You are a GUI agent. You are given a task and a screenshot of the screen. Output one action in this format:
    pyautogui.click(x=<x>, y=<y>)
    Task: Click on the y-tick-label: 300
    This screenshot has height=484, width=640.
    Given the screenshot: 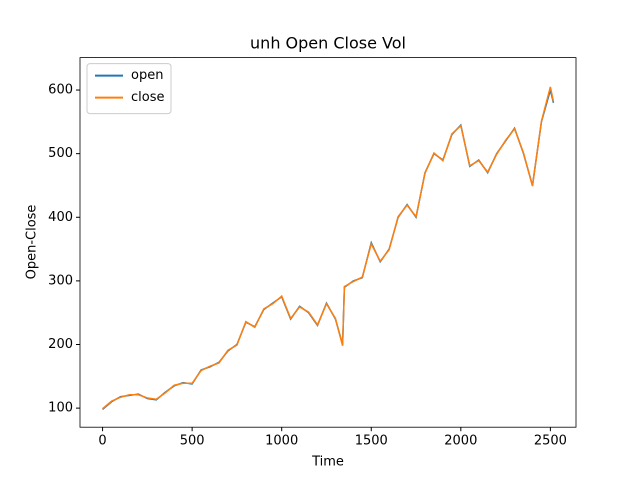 What is the action you would take?
    pyautogui.click(x=60, y=280)
    